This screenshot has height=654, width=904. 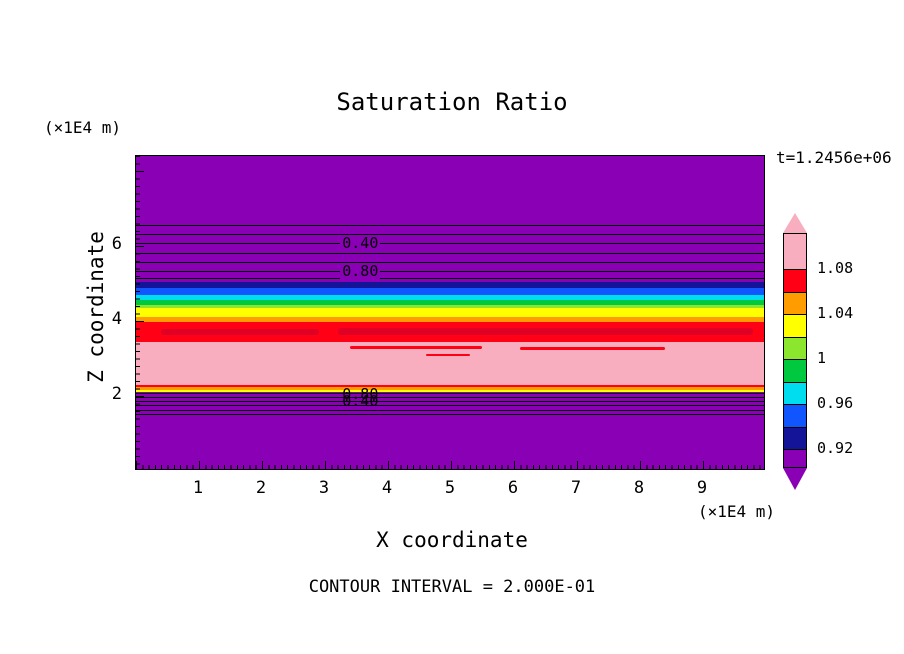 I want to click on colorbar-top-arrow, so click(x=795, y=223).